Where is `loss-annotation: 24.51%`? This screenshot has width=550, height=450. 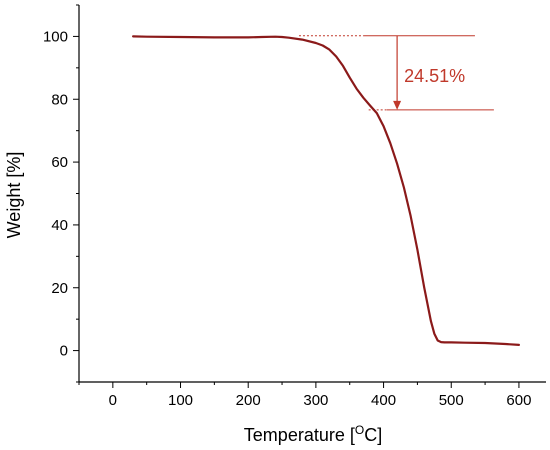
loss-annotation: 24.51% is located at coordinates (396, 73).